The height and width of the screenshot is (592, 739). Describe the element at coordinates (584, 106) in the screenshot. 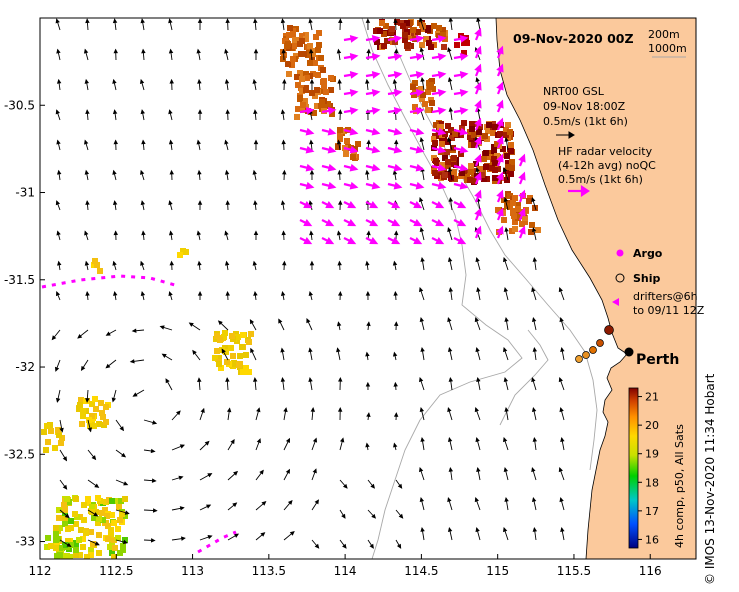

I see `nrt-legend-line2: 09-Nov 18:00Z` at that location.